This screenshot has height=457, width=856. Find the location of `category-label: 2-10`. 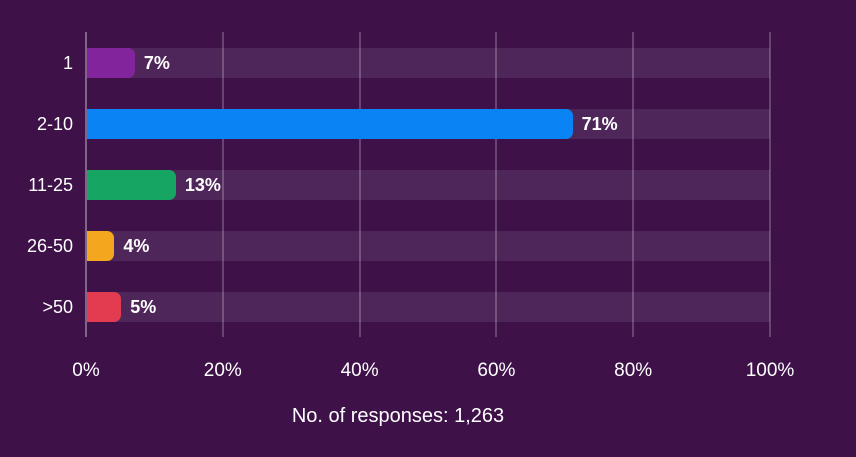

category-label: 2-10 is located at coordinates (54, 124).